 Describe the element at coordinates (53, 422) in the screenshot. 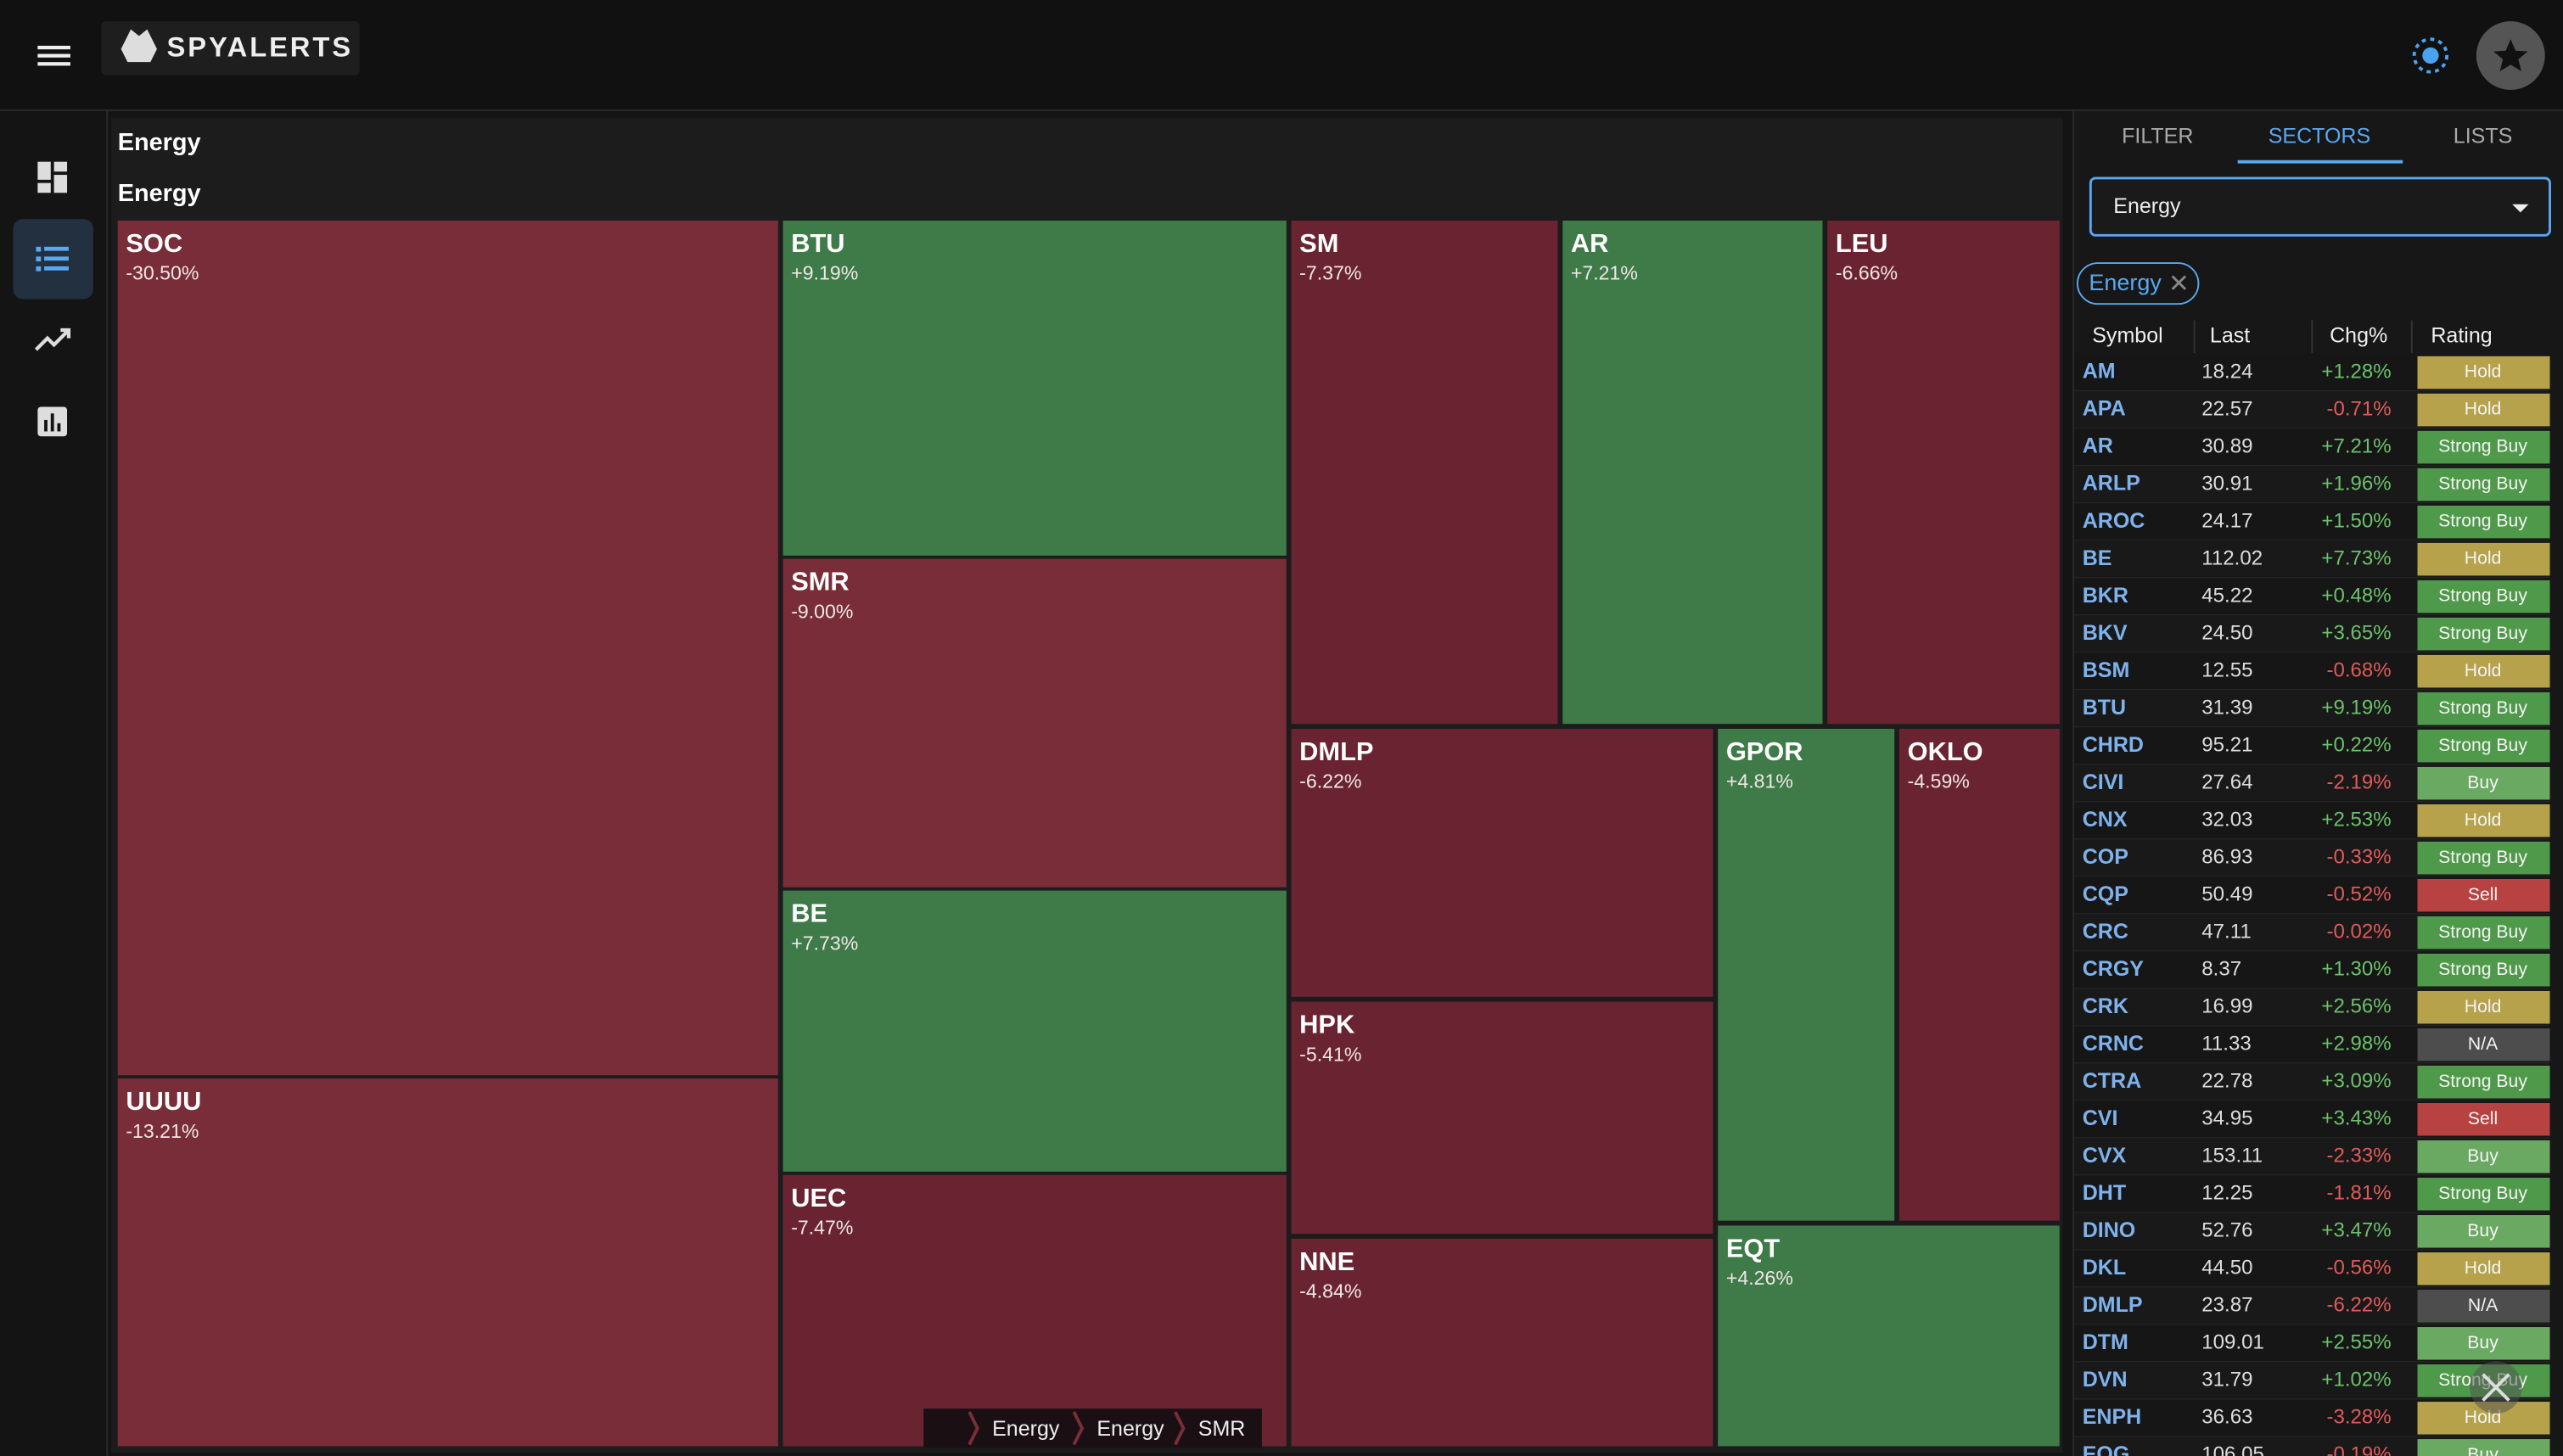

I see `nav-charts` at that location.